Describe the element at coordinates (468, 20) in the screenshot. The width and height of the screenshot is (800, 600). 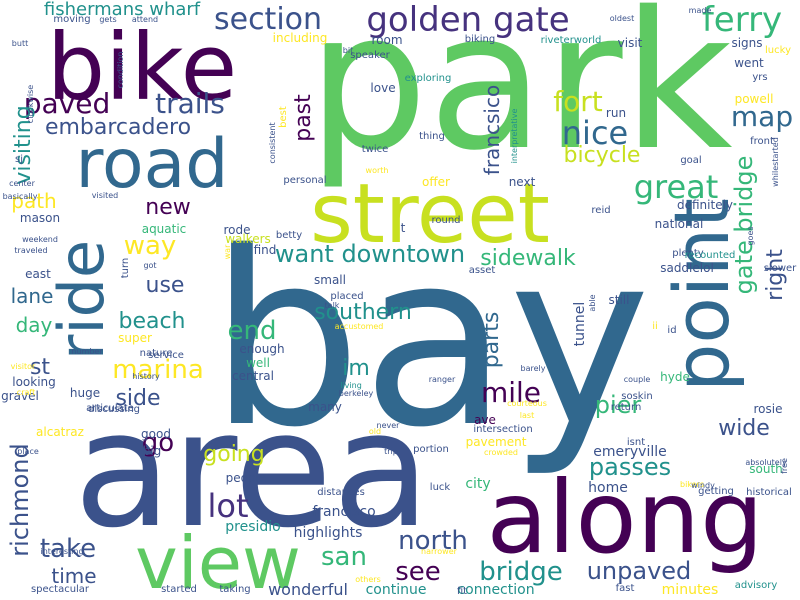
I see `cloud-word: golden gate` at that location.